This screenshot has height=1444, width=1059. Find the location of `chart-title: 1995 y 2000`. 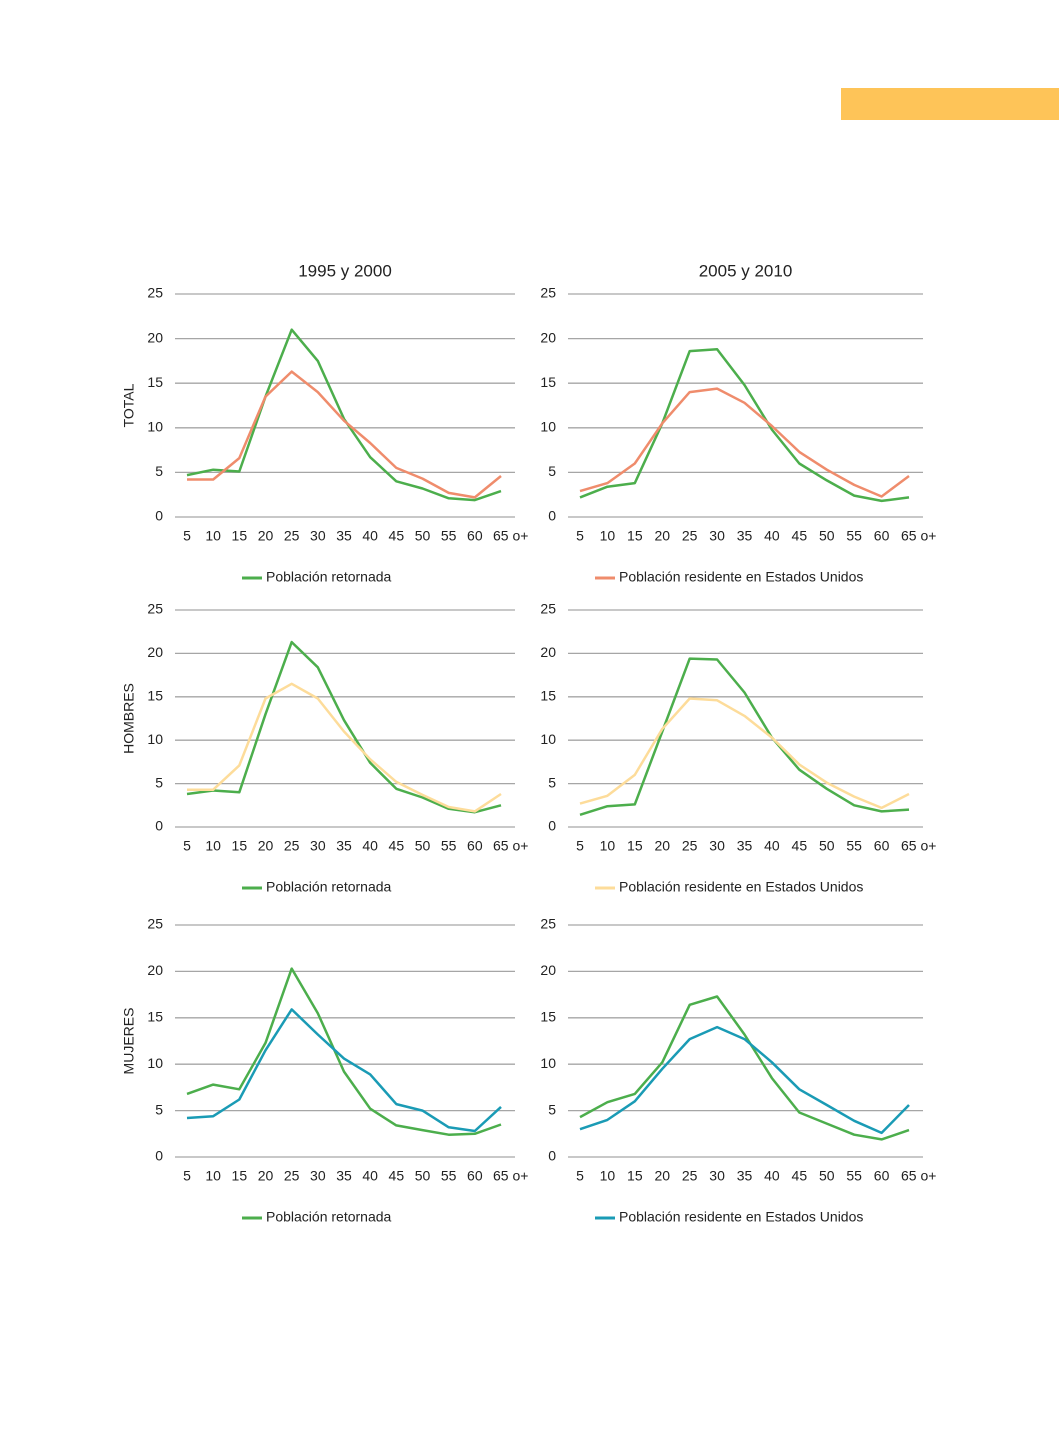

chart-title: 1995 y 2000 is located at coordinates (345, 270).